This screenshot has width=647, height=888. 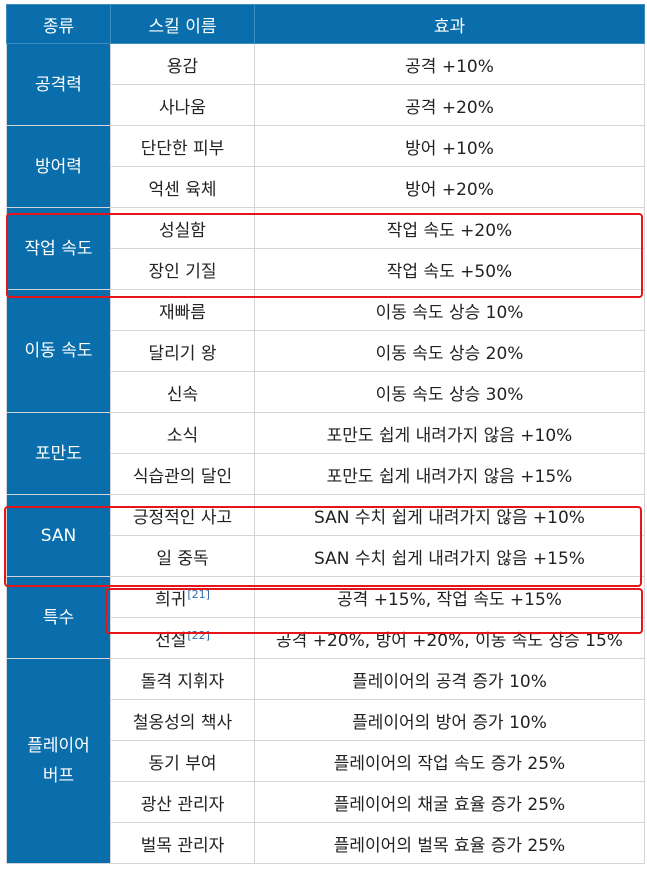 I want to click on footnote-link: [22], so click(x=198, y=635).